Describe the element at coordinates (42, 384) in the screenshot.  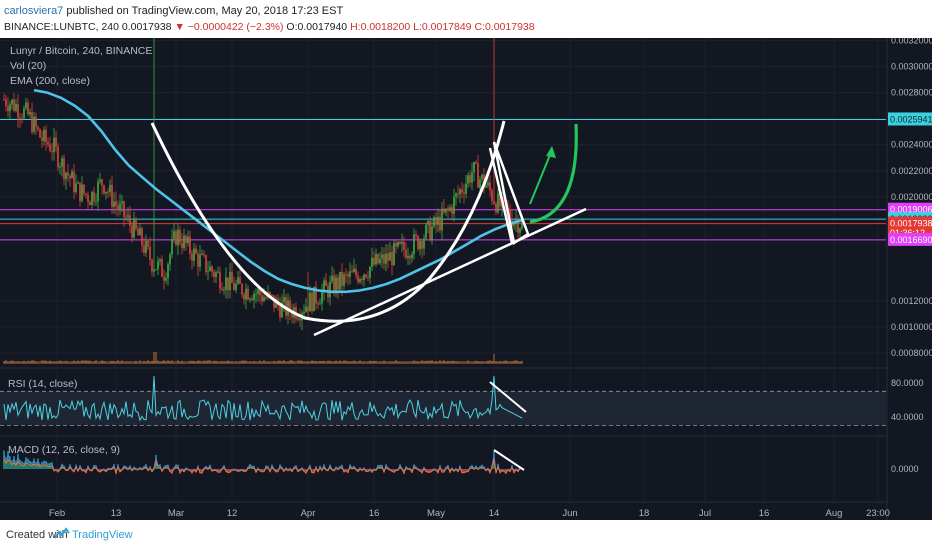
I see `legend-rsi: RSI (14, close)` at that location.